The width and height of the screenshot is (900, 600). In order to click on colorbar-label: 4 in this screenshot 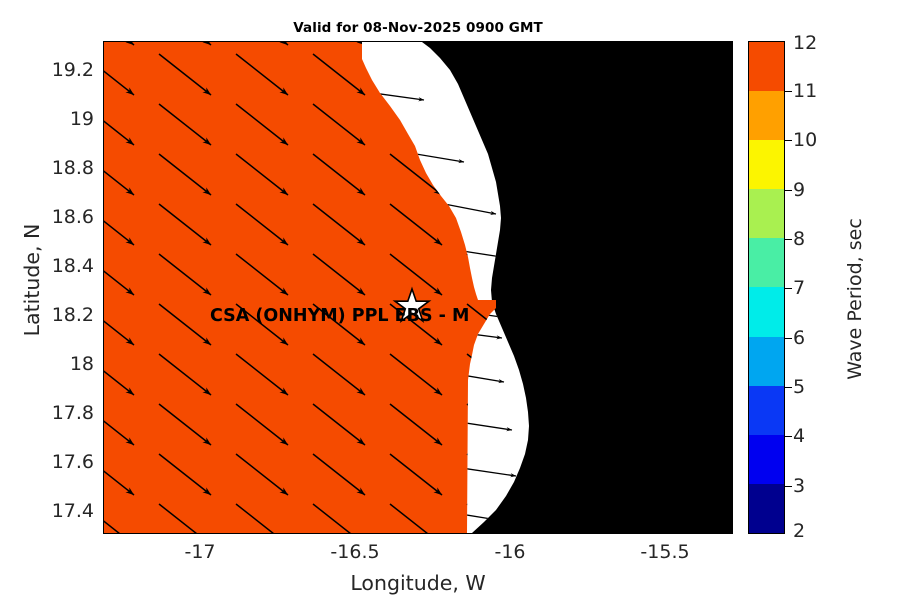, I will do `click(799, 436)`.